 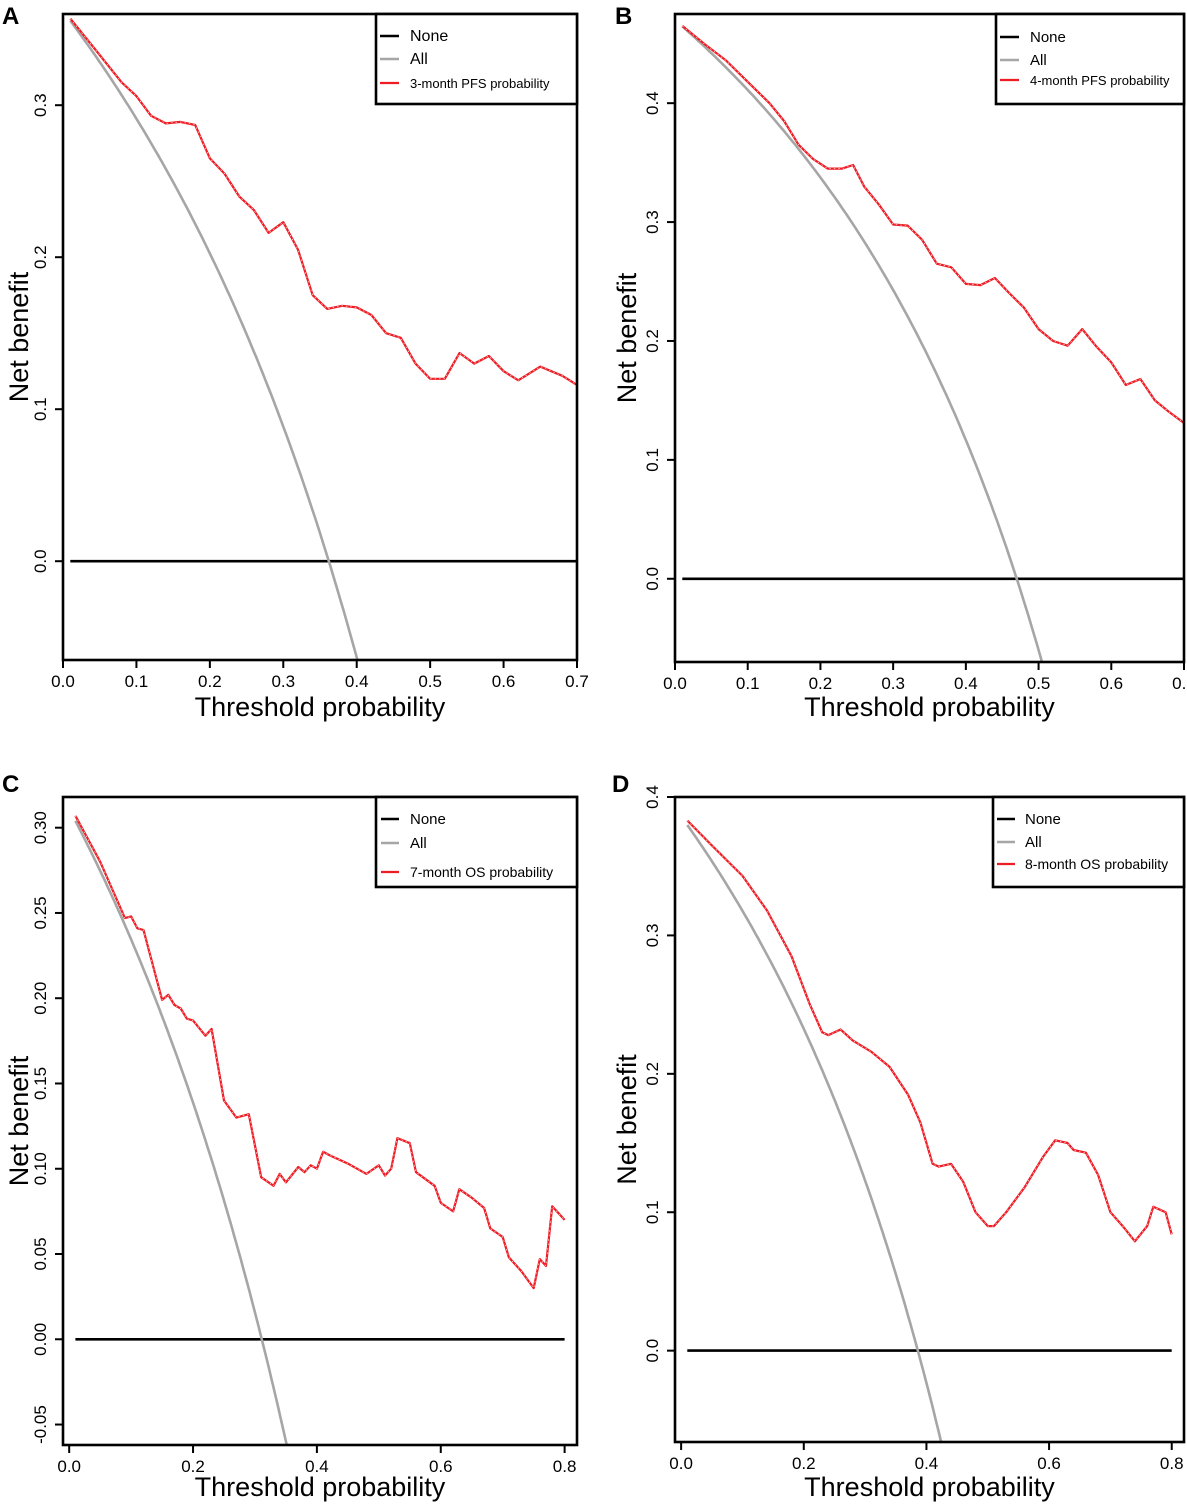 What do you see at coordinates (1100, 80) in the screenshot?
I see `panel-b-legend-label: 4-month PFS probability` at bounding box center [1100, 80].